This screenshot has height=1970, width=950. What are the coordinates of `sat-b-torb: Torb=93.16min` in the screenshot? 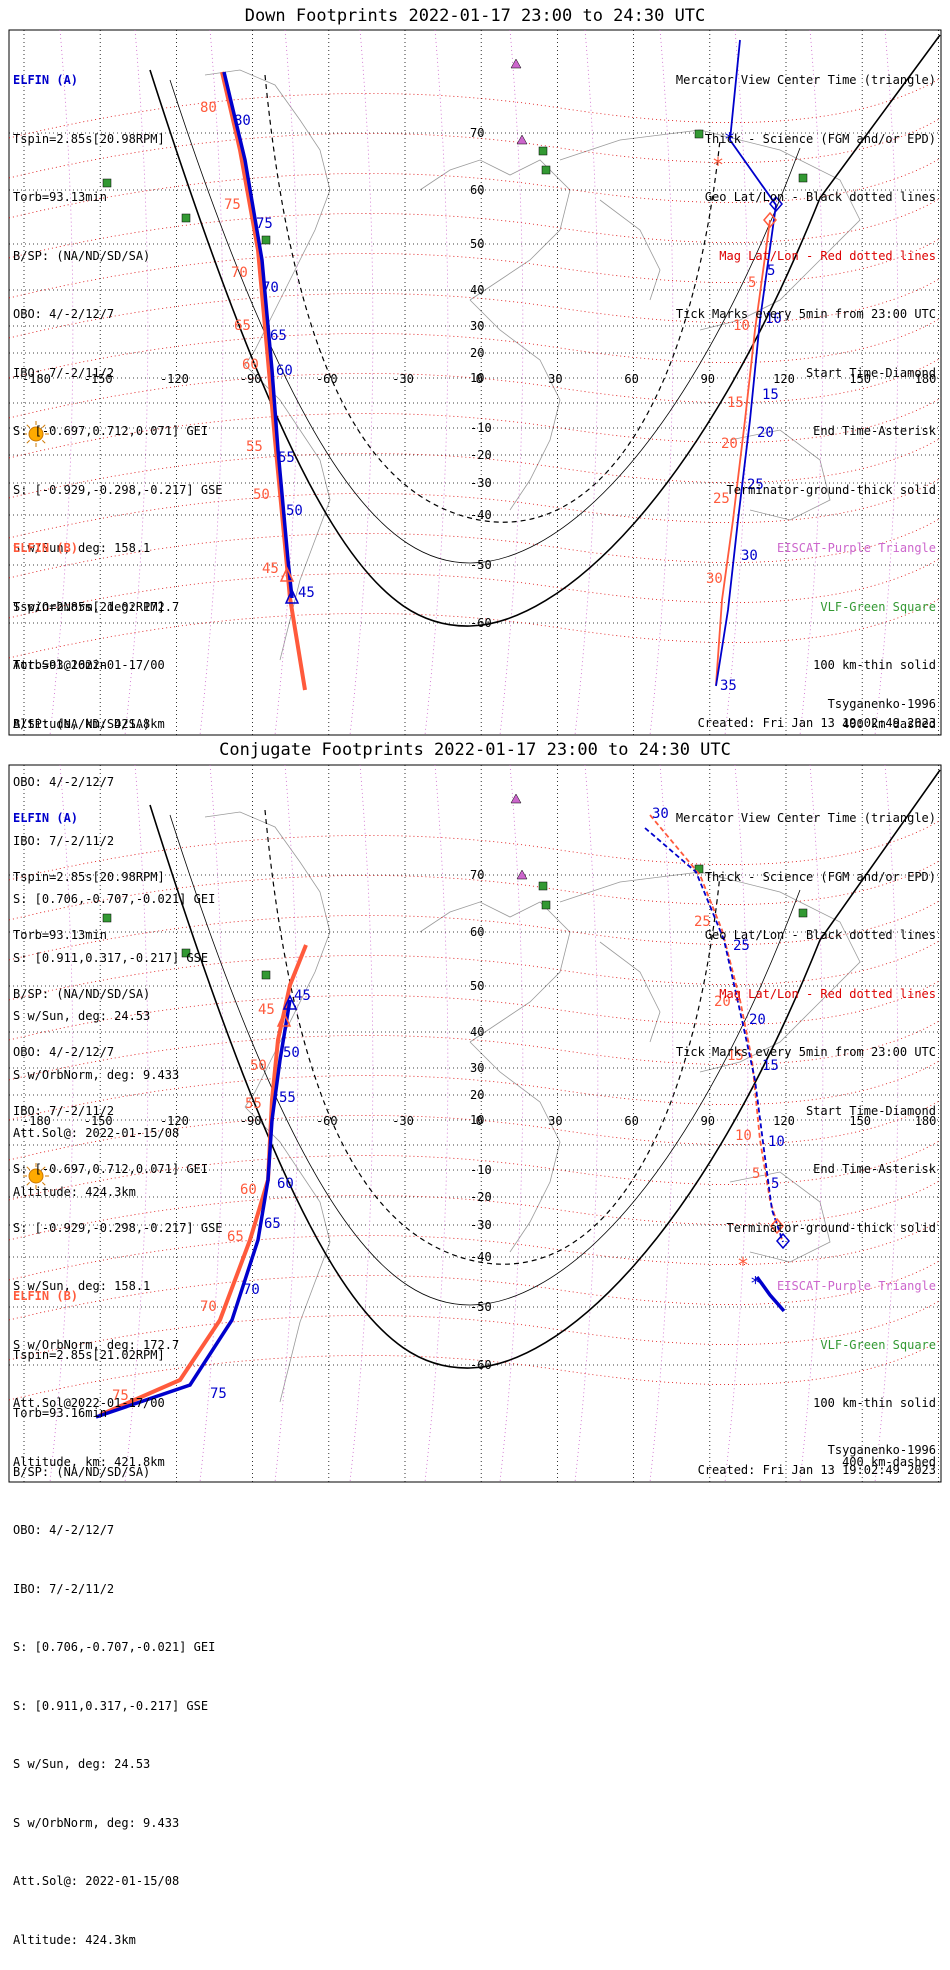 It's located at (60, 1413).